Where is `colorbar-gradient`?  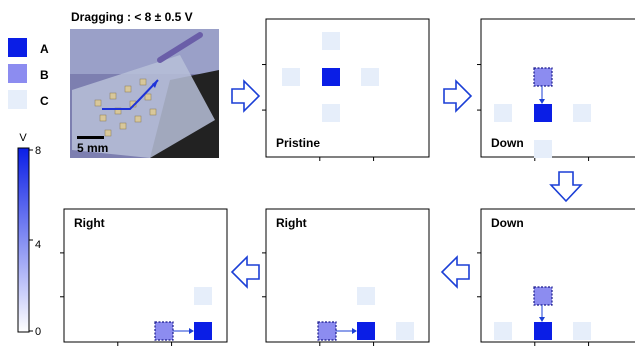 colorbar-gradient is located at coordinates (23, 240).